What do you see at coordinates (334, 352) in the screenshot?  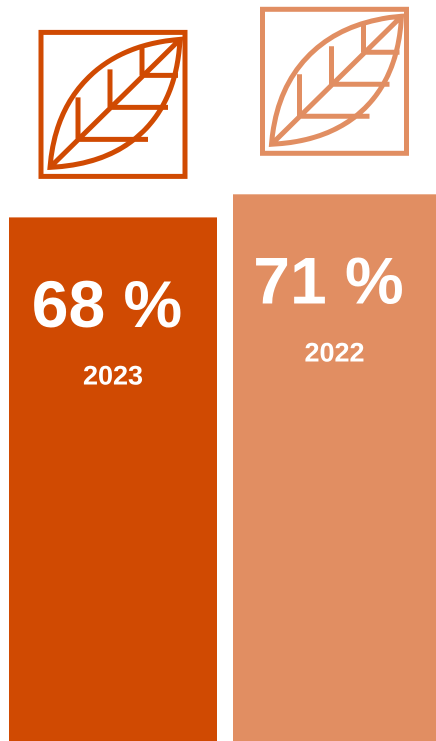 I see `category-label: 2022` at bounding box center [334, 352].